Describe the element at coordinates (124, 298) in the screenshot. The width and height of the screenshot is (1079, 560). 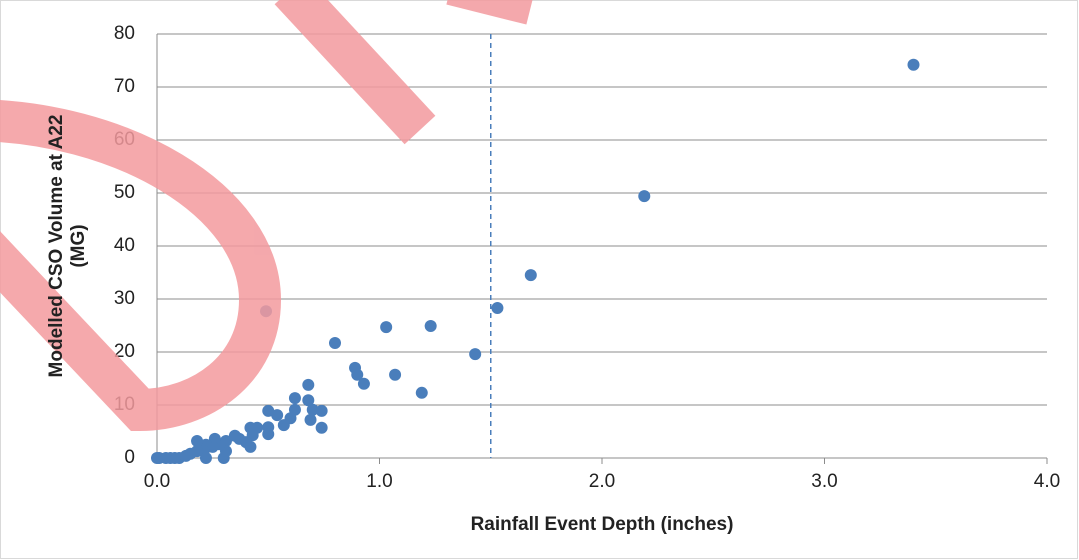
I see `y-tick-label: 30` at that location.